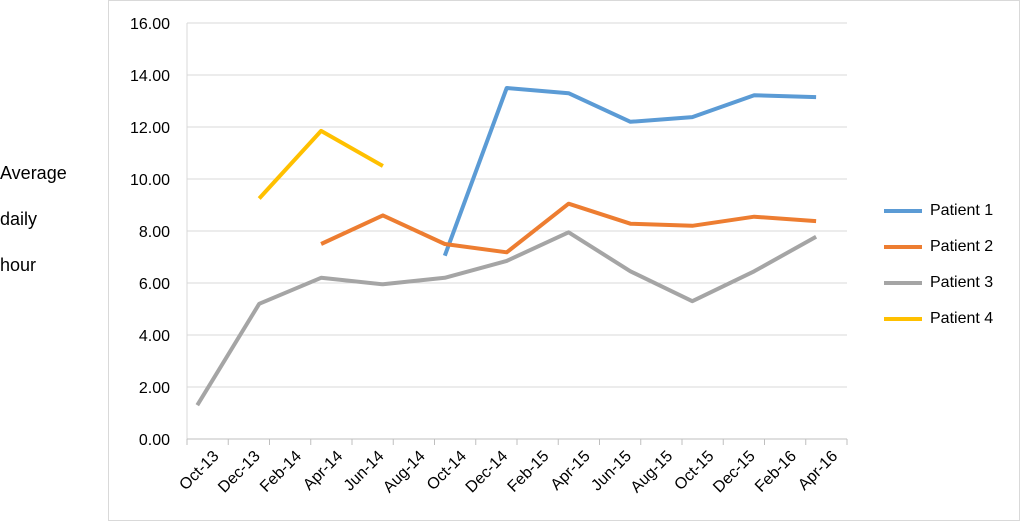  What do you see at coordinates (154, 284) in the screenshot?
I see `y-tick-label: 6.00` at bounding box center [154, 284].